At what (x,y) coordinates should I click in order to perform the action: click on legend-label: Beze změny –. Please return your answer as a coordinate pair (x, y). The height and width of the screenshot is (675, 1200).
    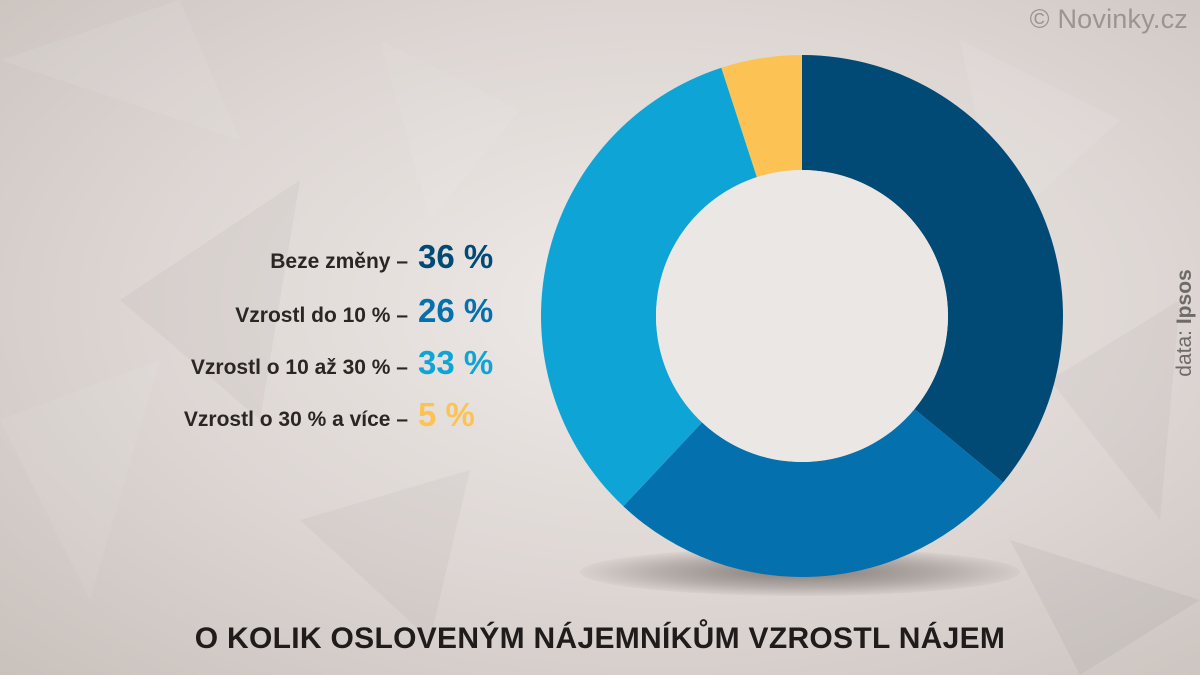
    Looking at the image, I should click on (339, 261).